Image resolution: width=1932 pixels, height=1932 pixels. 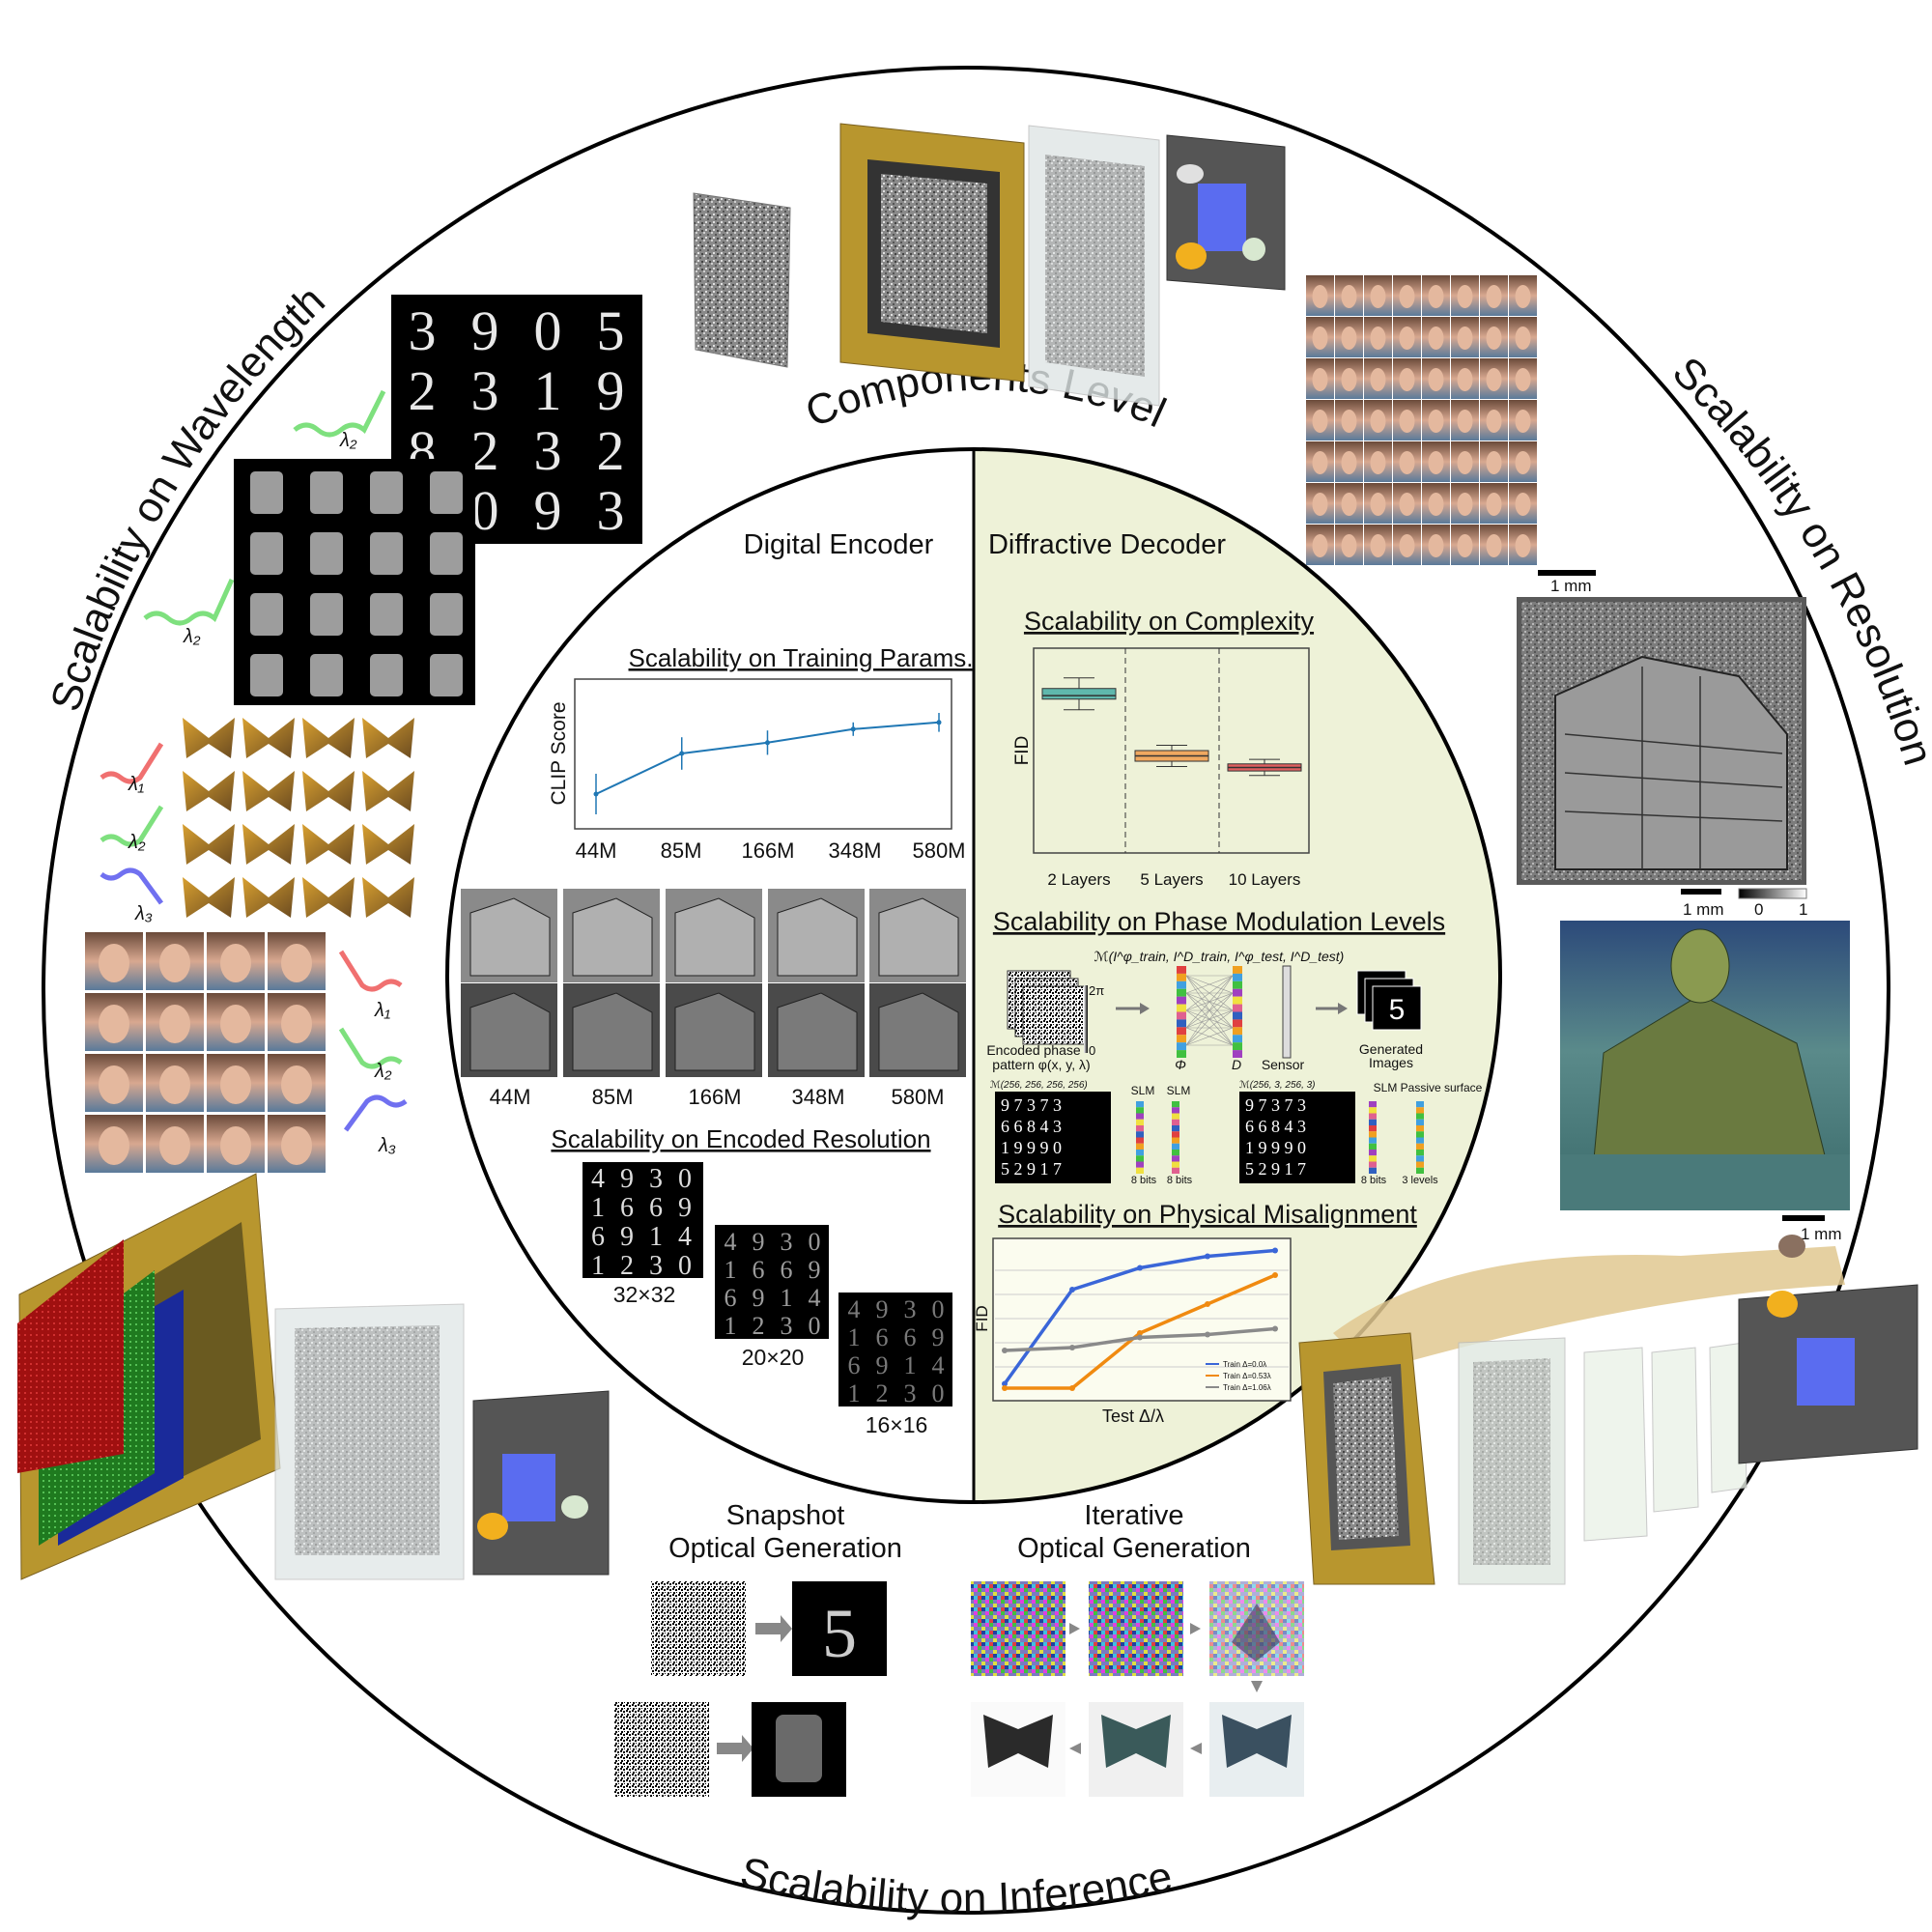 I want to click on complexity-title: Scalability on Complexity, so click(x=1169, y=621).